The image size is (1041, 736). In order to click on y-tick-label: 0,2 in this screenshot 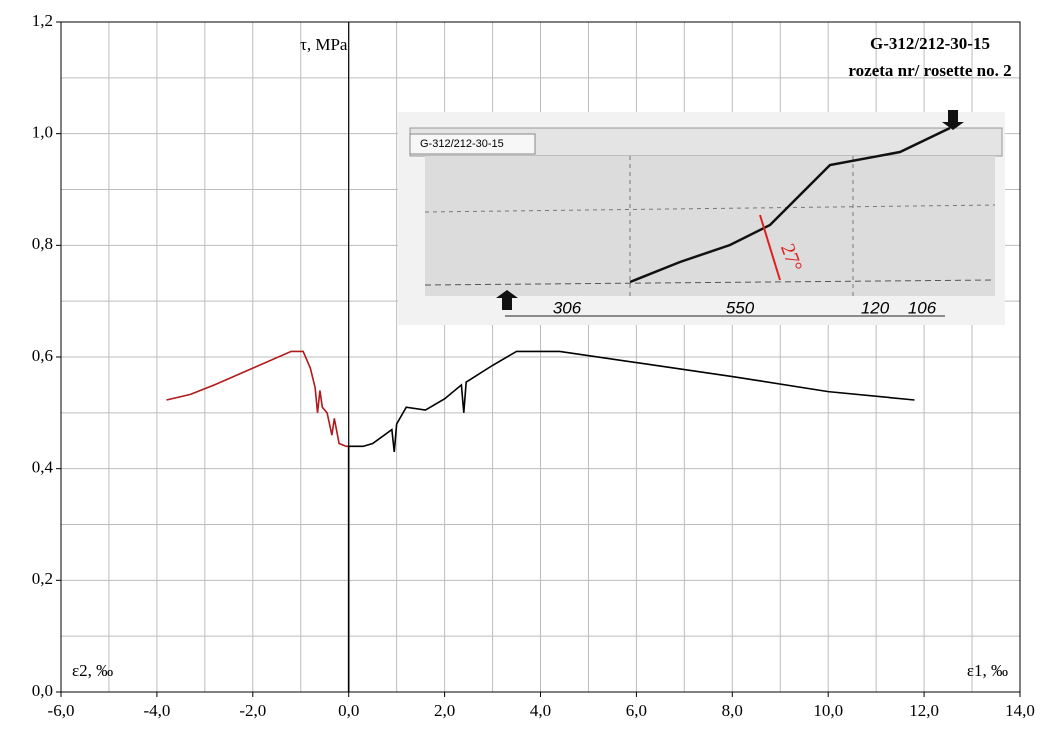, I will do `click(42, 578)`.